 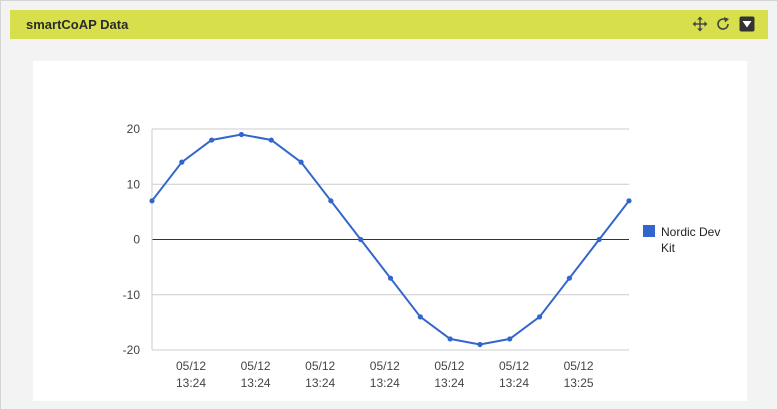 I want to click on y-tick-label: 10, so click(x=134, y=184).